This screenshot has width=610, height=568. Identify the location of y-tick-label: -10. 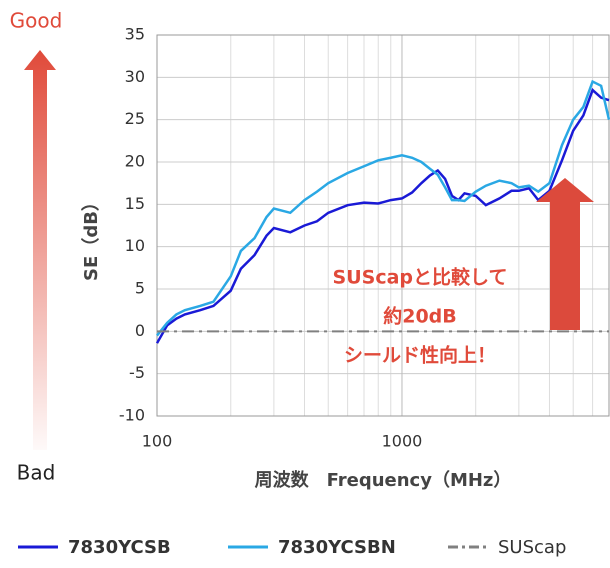
(132, 415).